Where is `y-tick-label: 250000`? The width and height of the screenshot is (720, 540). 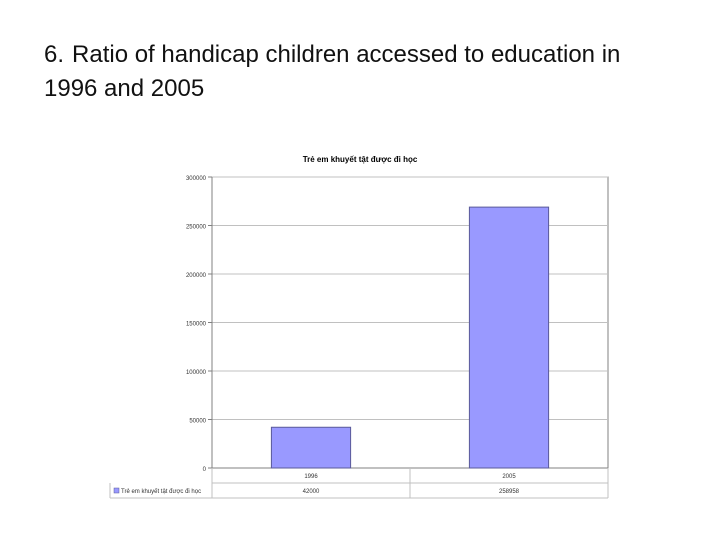
y-tick-label: 250000 is located at coordinates (196, 228).